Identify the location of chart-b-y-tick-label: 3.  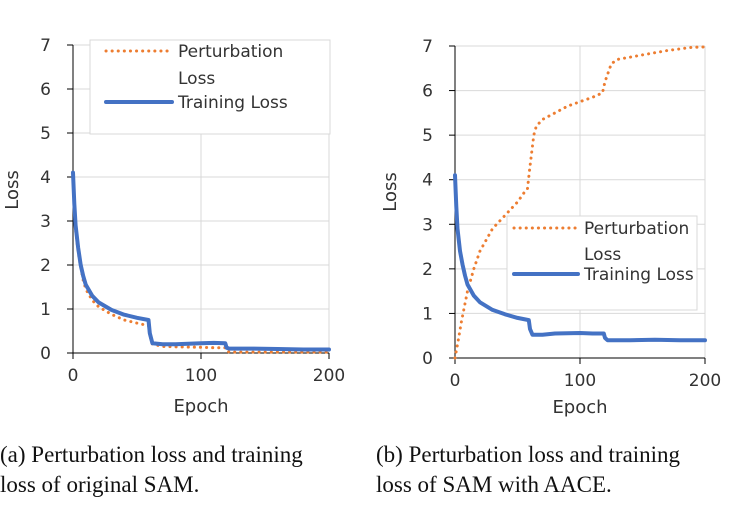
(427, 225).